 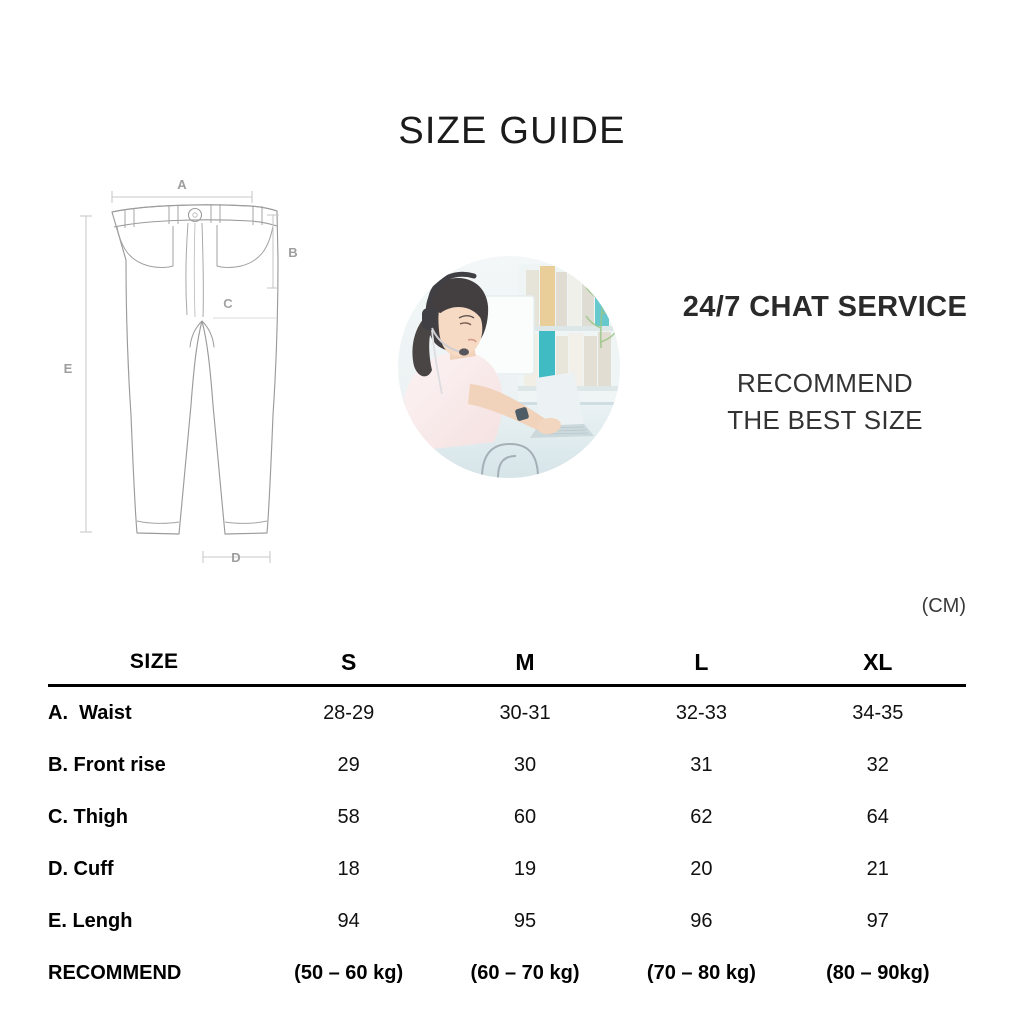 I want to click on cell-front-rise-xl: 32, so click(x=877, y=764).